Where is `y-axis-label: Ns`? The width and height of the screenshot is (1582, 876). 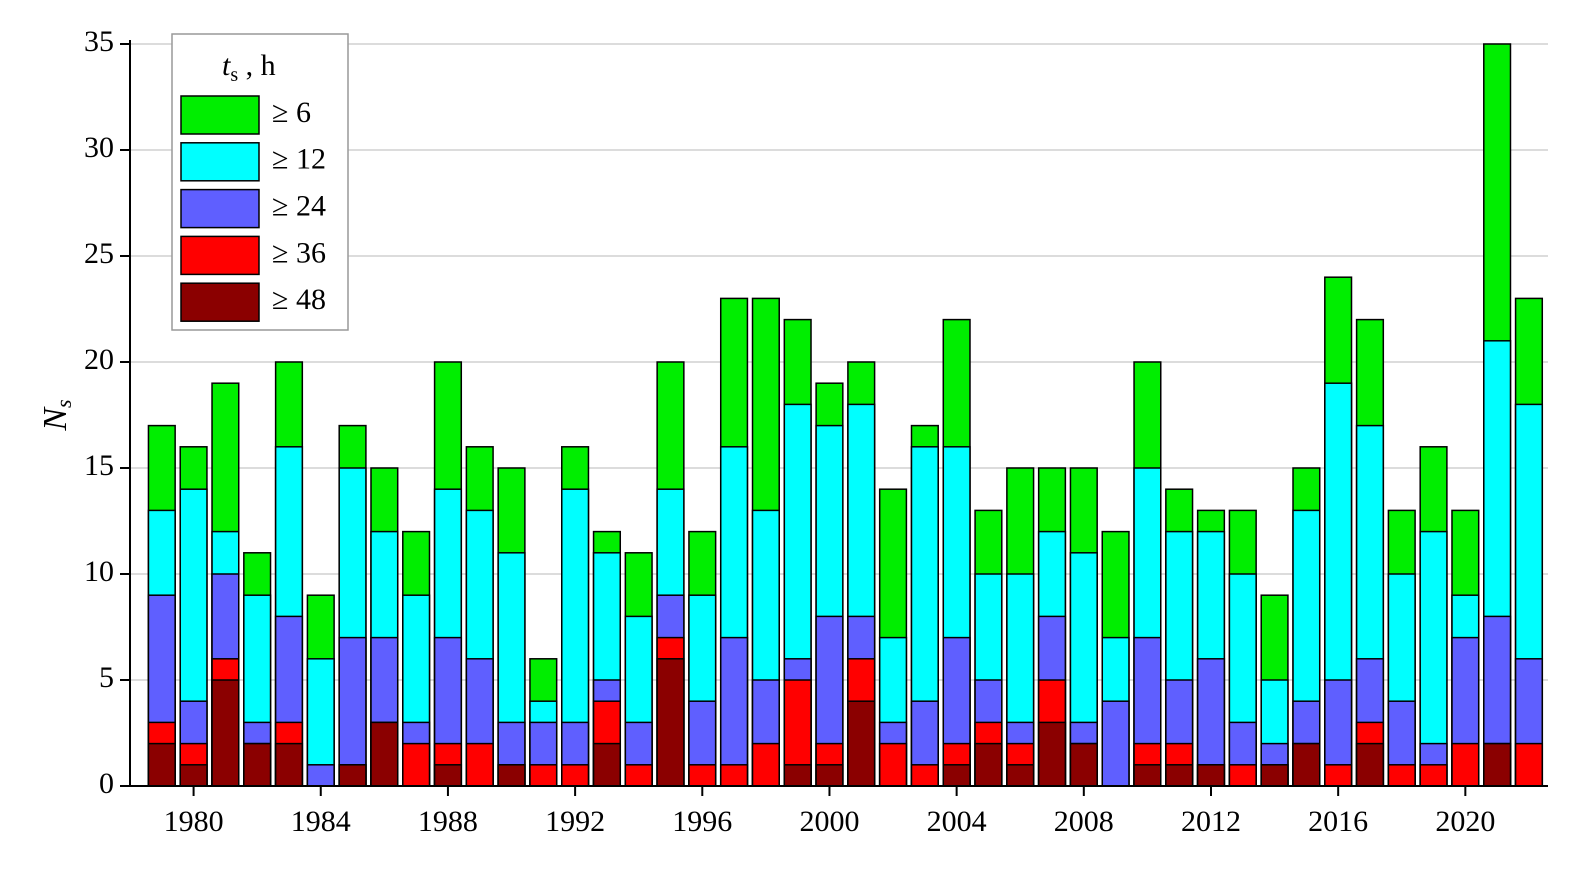
y-axis-label: Ns is located at coordinates (56, 415).